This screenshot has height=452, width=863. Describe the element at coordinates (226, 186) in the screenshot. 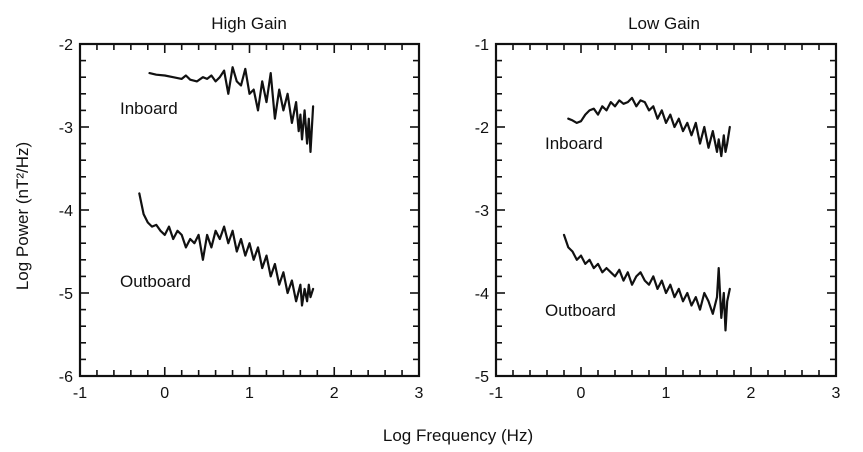

I see `series-lines-high-gain` at that location.